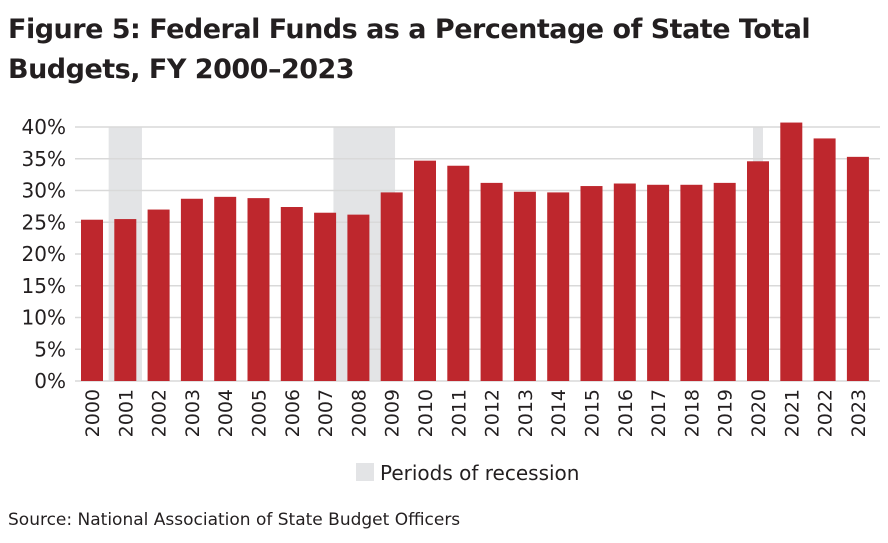  I want to click on bar-2004, so click(225, 288).